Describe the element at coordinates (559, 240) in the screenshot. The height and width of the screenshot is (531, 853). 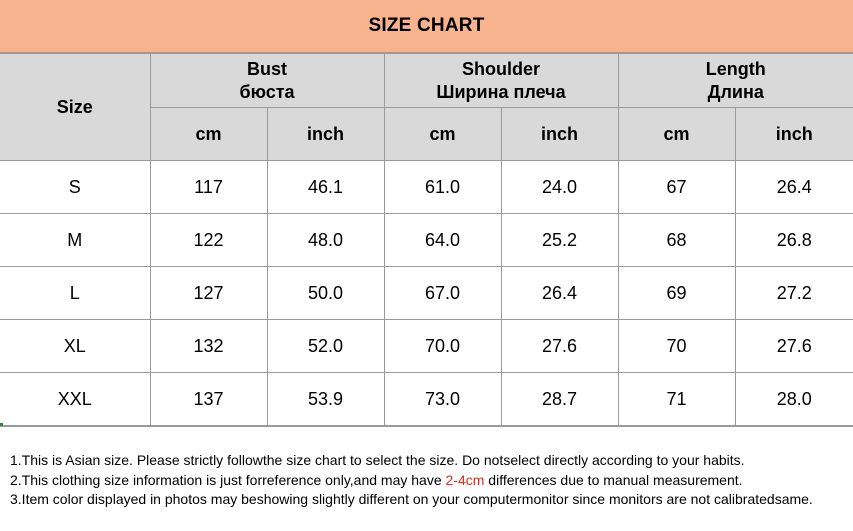
I see `shoulder-inch-cell: 25.2` at that location.